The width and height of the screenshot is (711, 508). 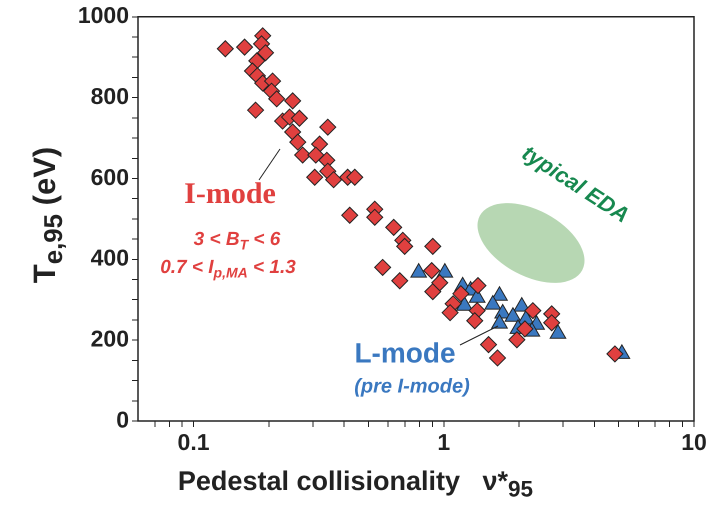 I want to click on annotation: (pre I-mode), so click(x=412, y=387).